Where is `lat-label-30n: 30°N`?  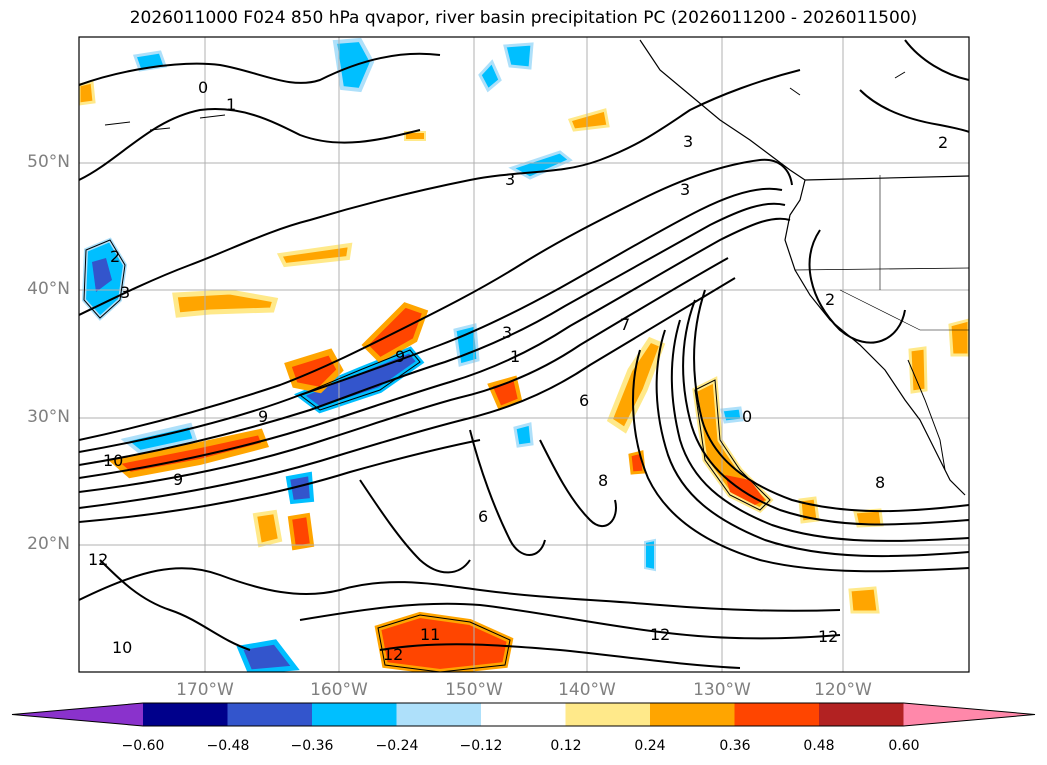
lat-label-30n: 30°N is located at coordinates (48, 417).